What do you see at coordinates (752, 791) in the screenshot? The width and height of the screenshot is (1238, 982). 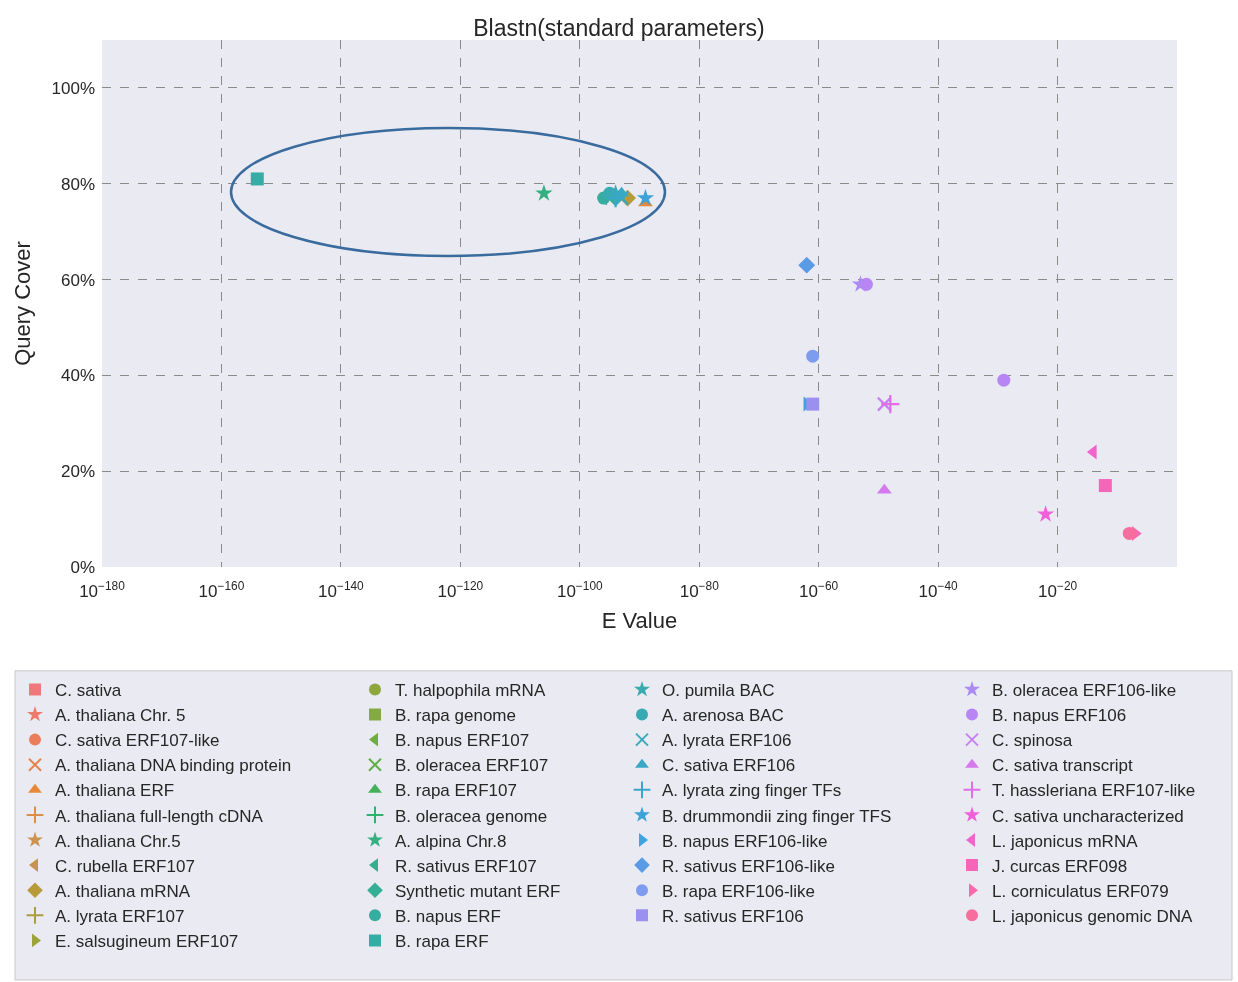 I see `legend-label: A. lyrata zing finger TFs` at bounding box center [752, 791].